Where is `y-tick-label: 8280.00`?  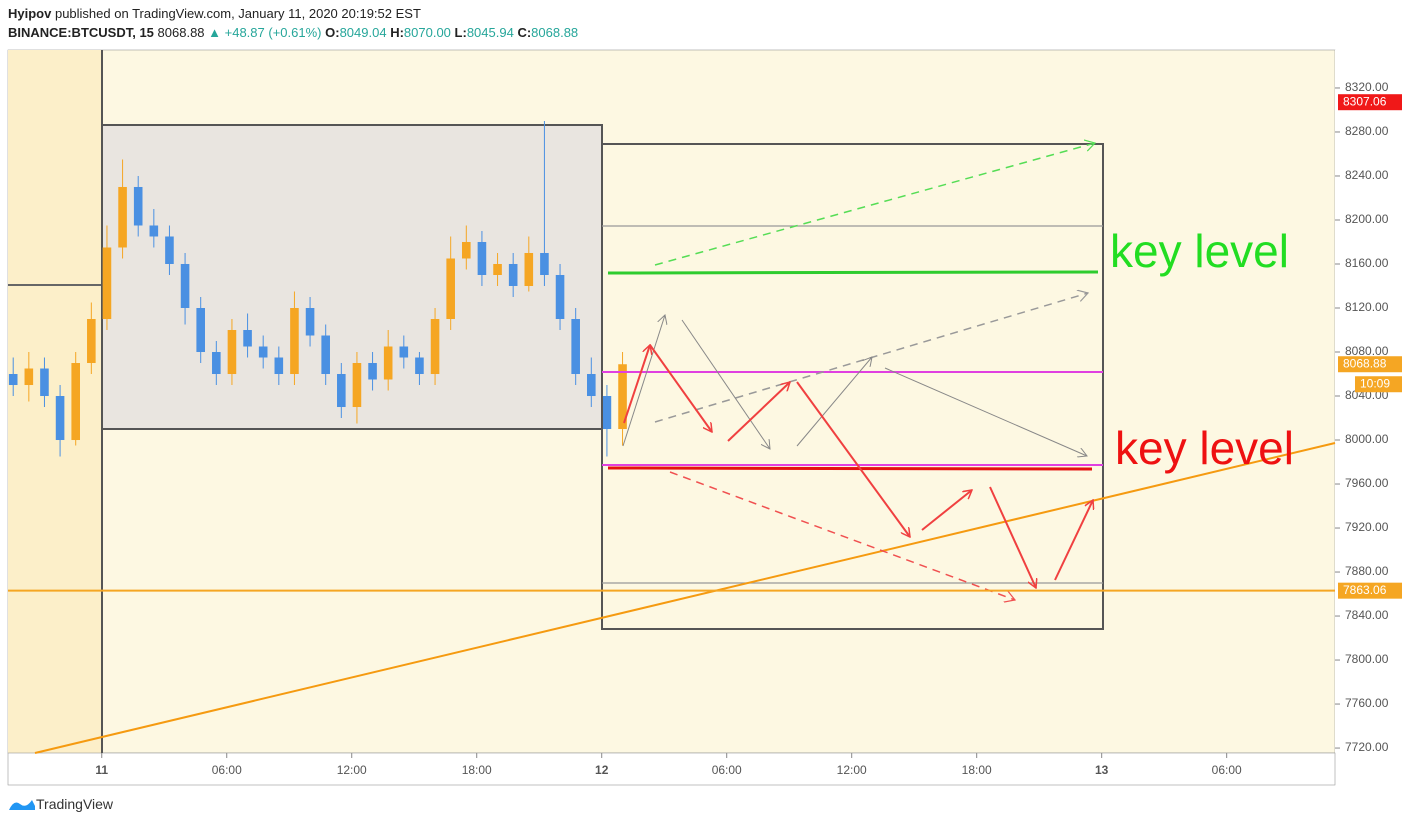
y-tick-label: 8280.00 is located at coordinates (1367, 131).